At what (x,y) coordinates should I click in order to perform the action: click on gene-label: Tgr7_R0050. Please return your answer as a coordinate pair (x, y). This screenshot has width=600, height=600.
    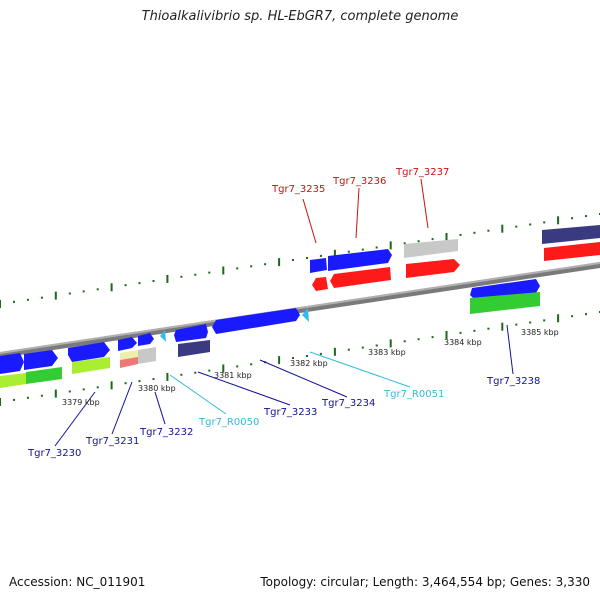
    Looking at the image, I should click on (228, 422).